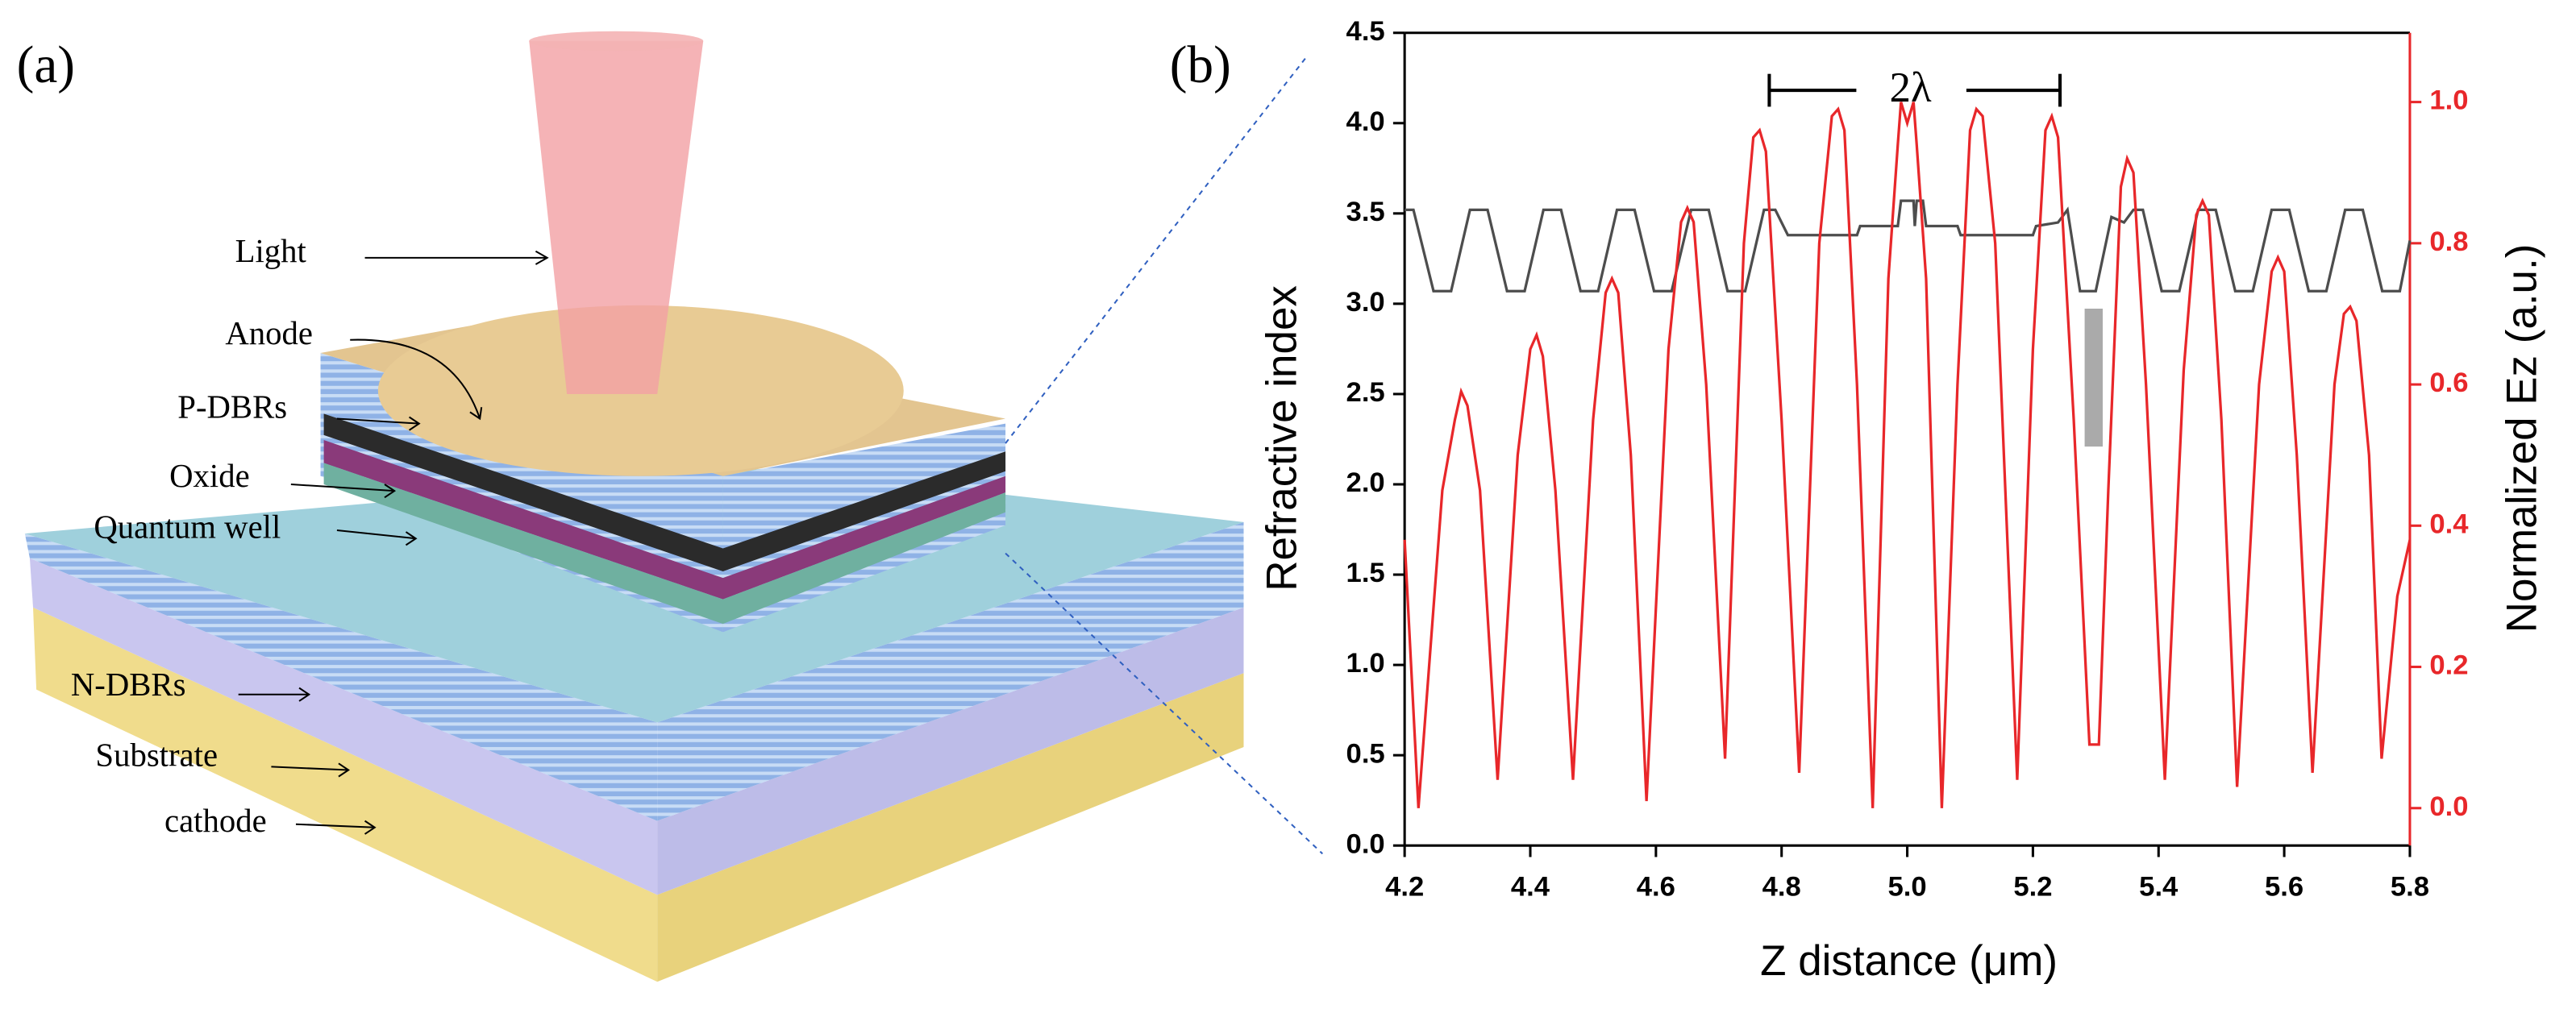 The image size is (2576, 1013). What do you see at coordinates (46, 65) in the screenshot?
I see `panel-label: (a)` at bounding box center [46, 65].